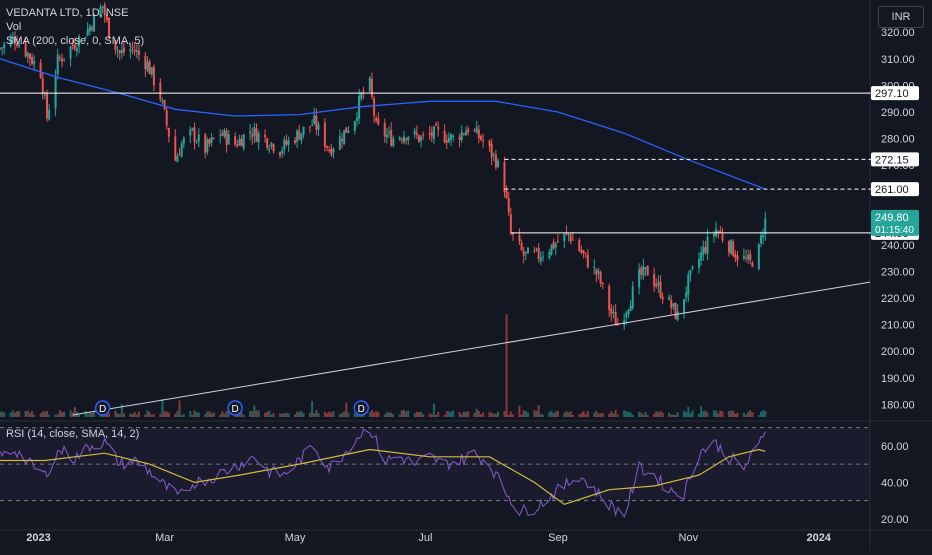  What do you see at coordinates (75, 41) in the screenshot?
I see `sma-legend: SMA (200, close, 0, SMA, 5)` at bounding box center [75, 41].